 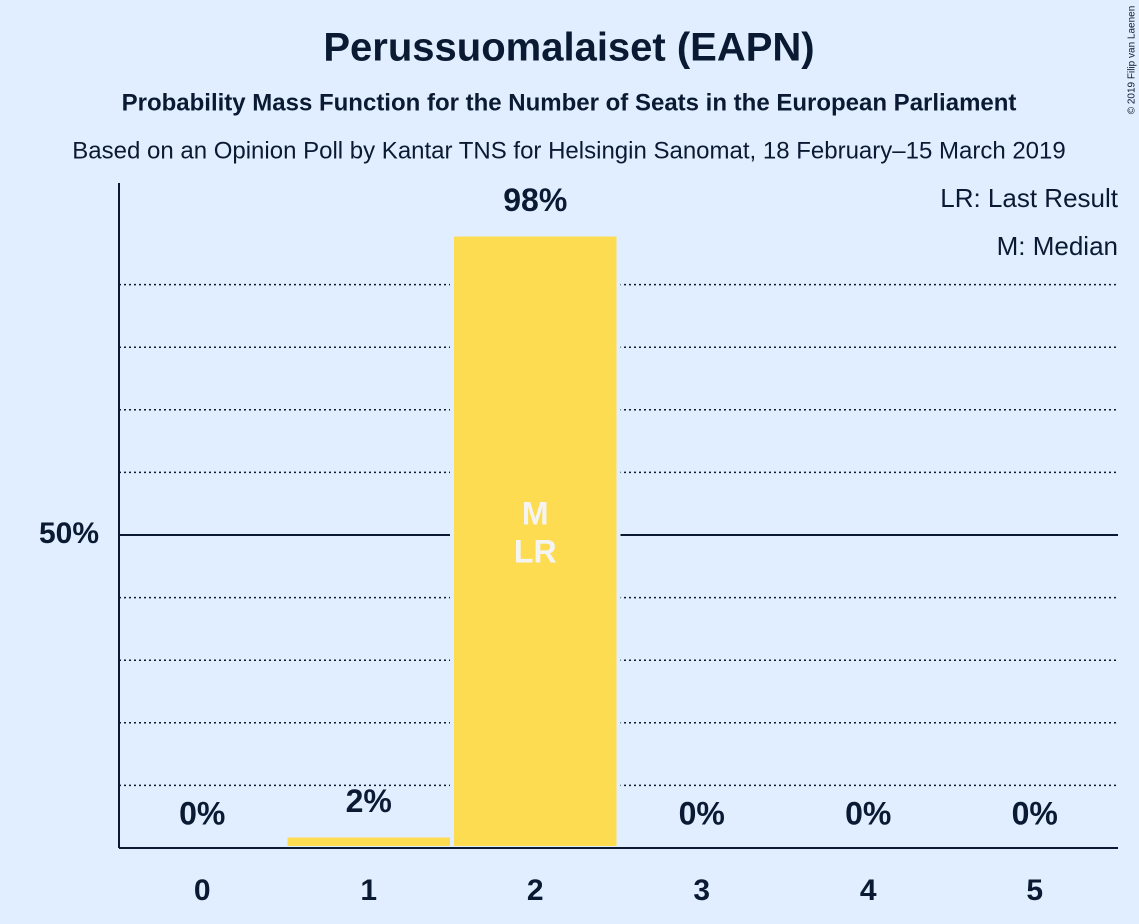 What do you see at coordinates (568, 48) in the screenshot?
I see `chart-title: Perussuomalaiset (EAPN)` at bounding box center [568, 48].